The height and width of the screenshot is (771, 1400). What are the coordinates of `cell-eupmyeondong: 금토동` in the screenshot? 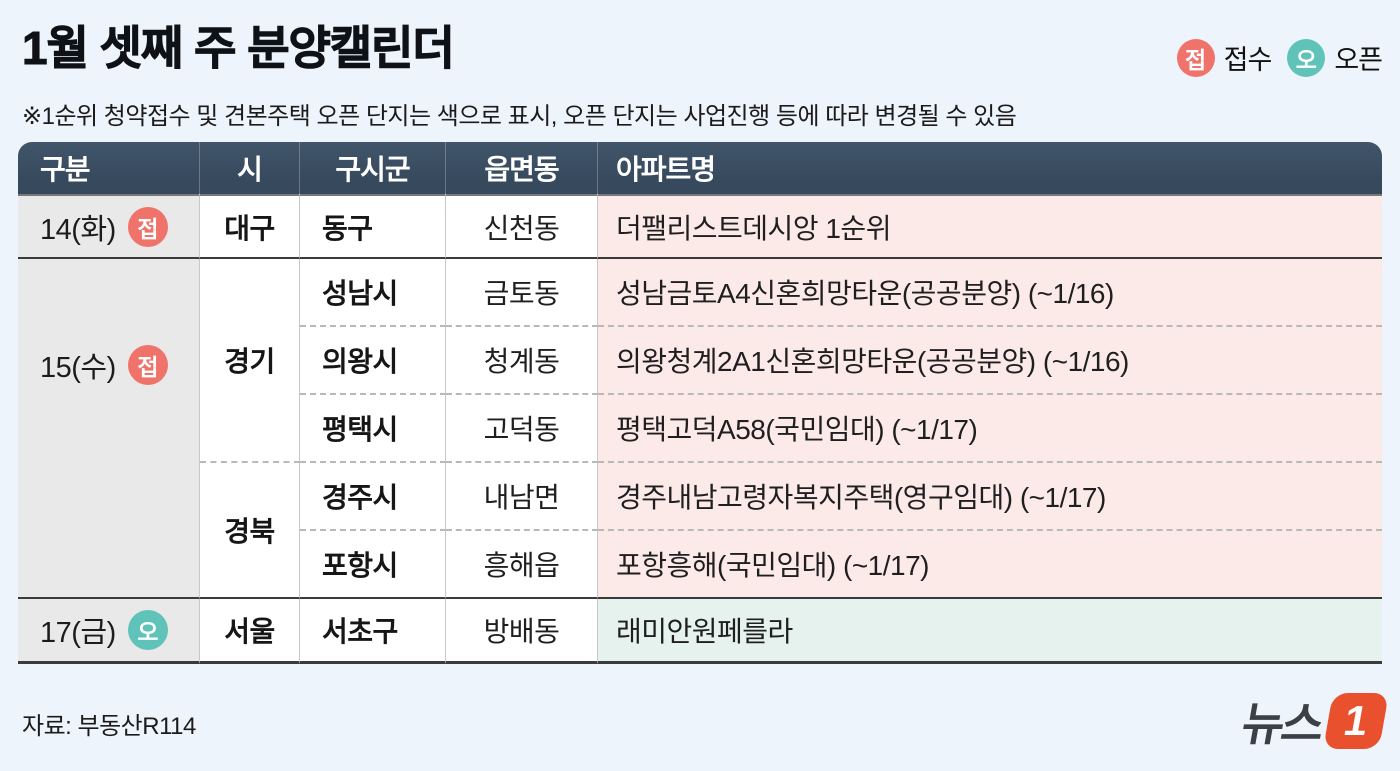 It's located at (522, 293).